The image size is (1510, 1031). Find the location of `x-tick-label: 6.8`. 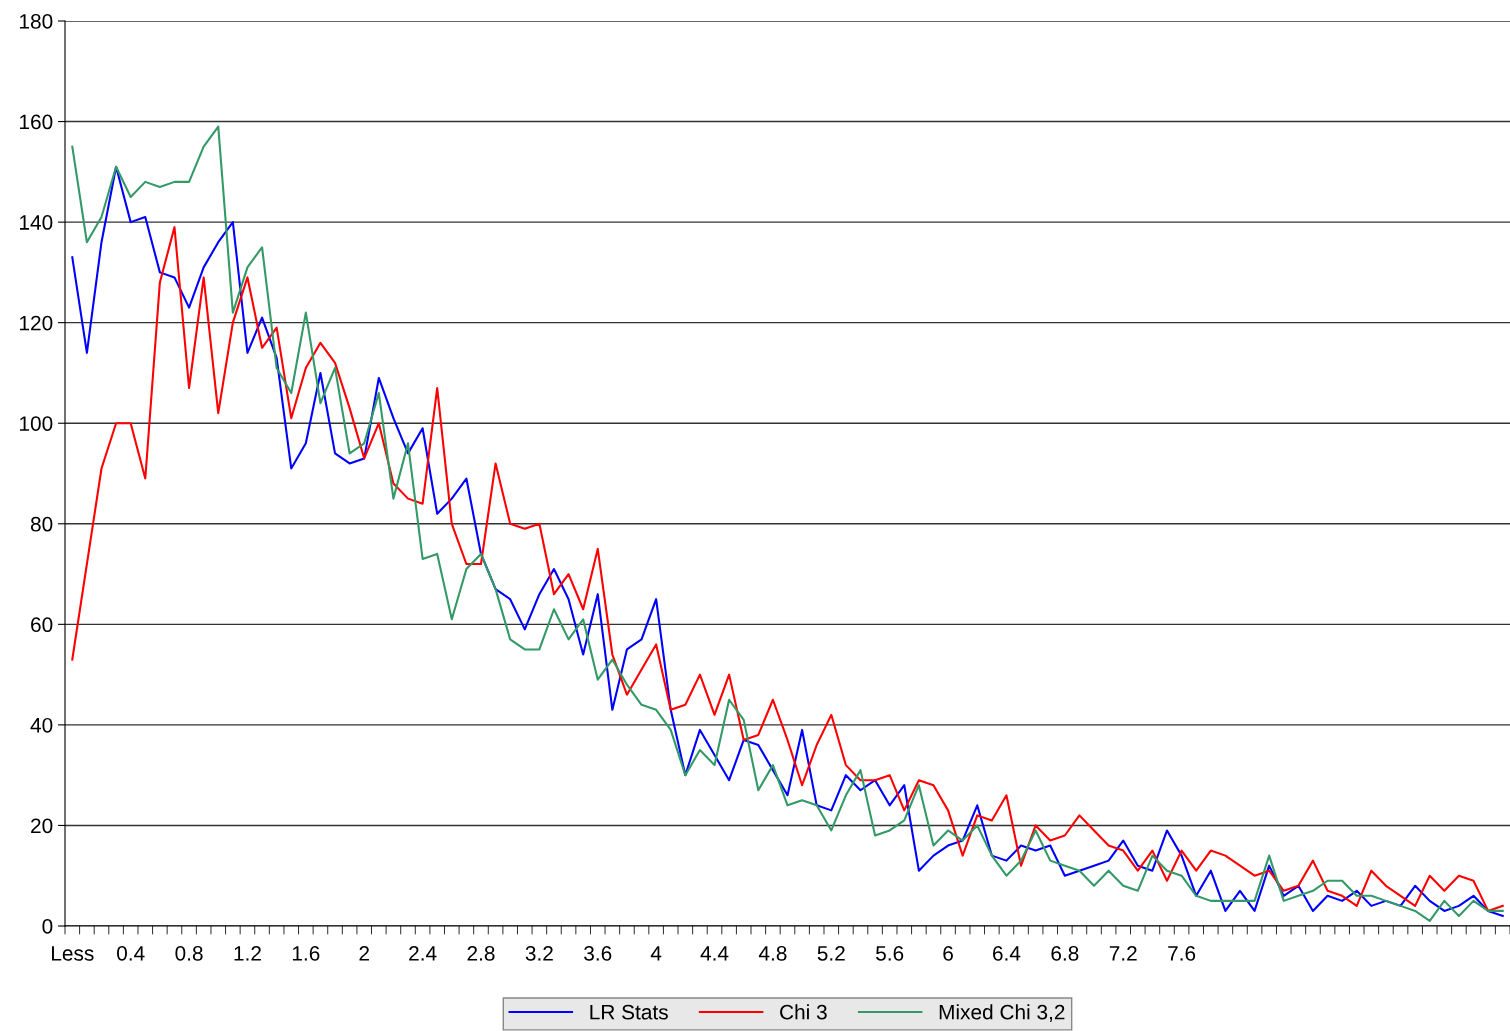

x-tick-label: 6.8 is located at coordinates (1065, 953).